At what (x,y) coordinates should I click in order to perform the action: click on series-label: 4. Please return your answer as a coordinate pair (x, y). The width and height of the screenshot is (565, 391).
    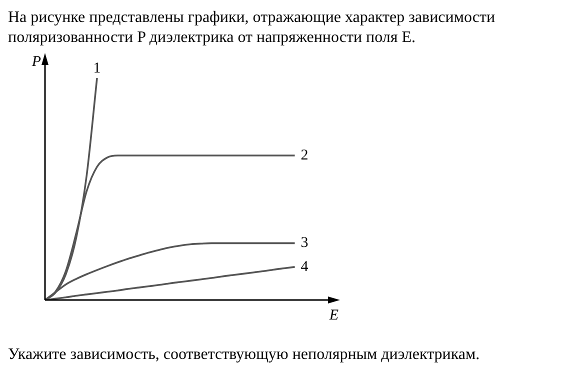
    Looking at the image, I should click on (304, 266).